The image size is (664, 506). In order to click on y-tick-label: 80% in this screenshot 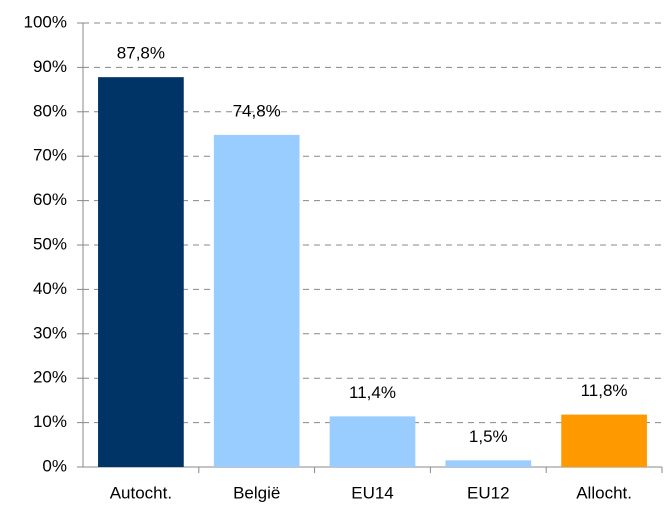, I will do `click(50, 110)`.